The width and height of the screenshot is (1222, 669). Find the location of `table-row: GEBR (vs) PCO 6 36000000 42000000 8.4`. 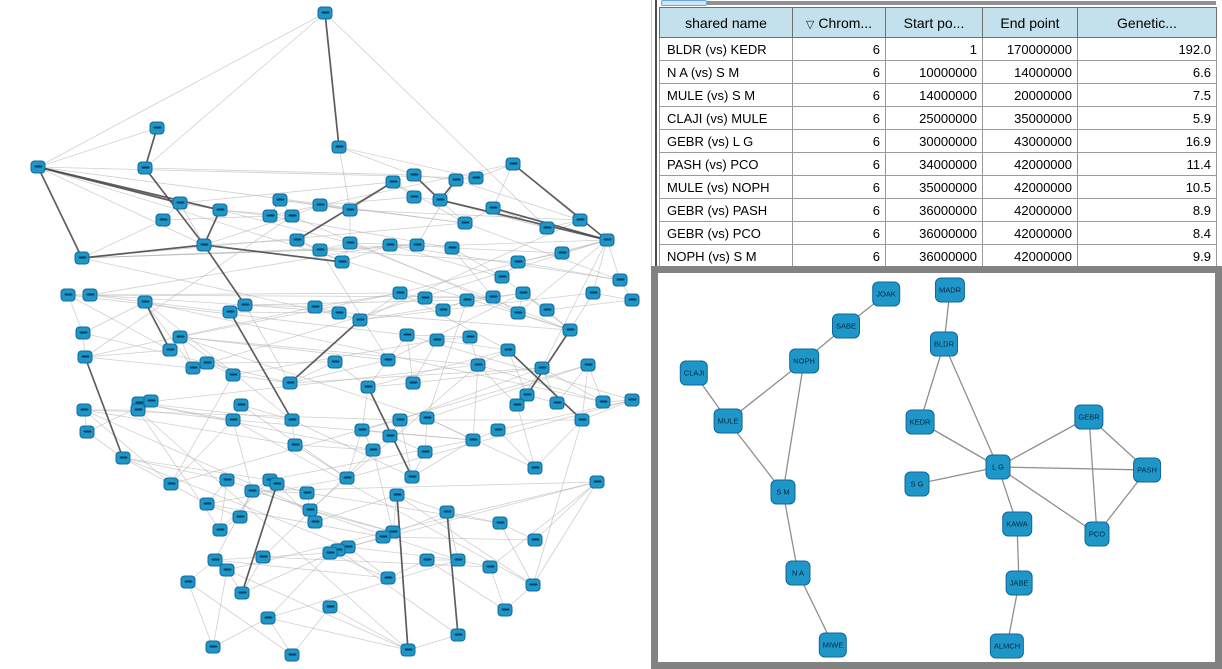

table-row: GEBR (vs) PCO 6 36000000 42000000 8.4 is located at coordinates (938, 233).